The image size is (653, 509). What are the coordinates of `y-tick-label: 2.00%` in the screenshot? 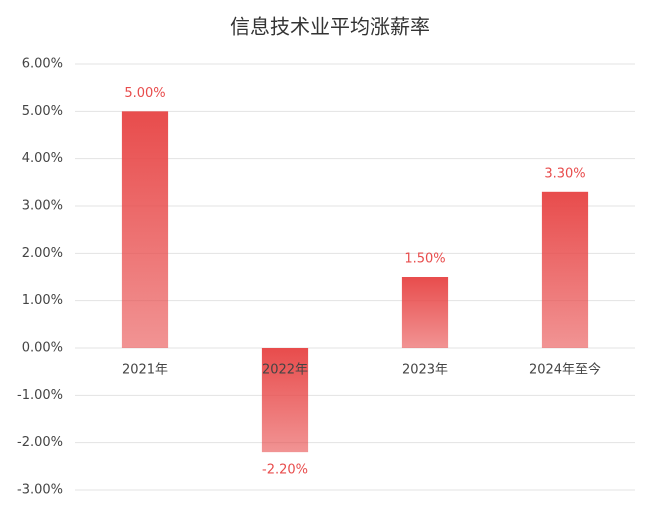 It's located at (42, 253).